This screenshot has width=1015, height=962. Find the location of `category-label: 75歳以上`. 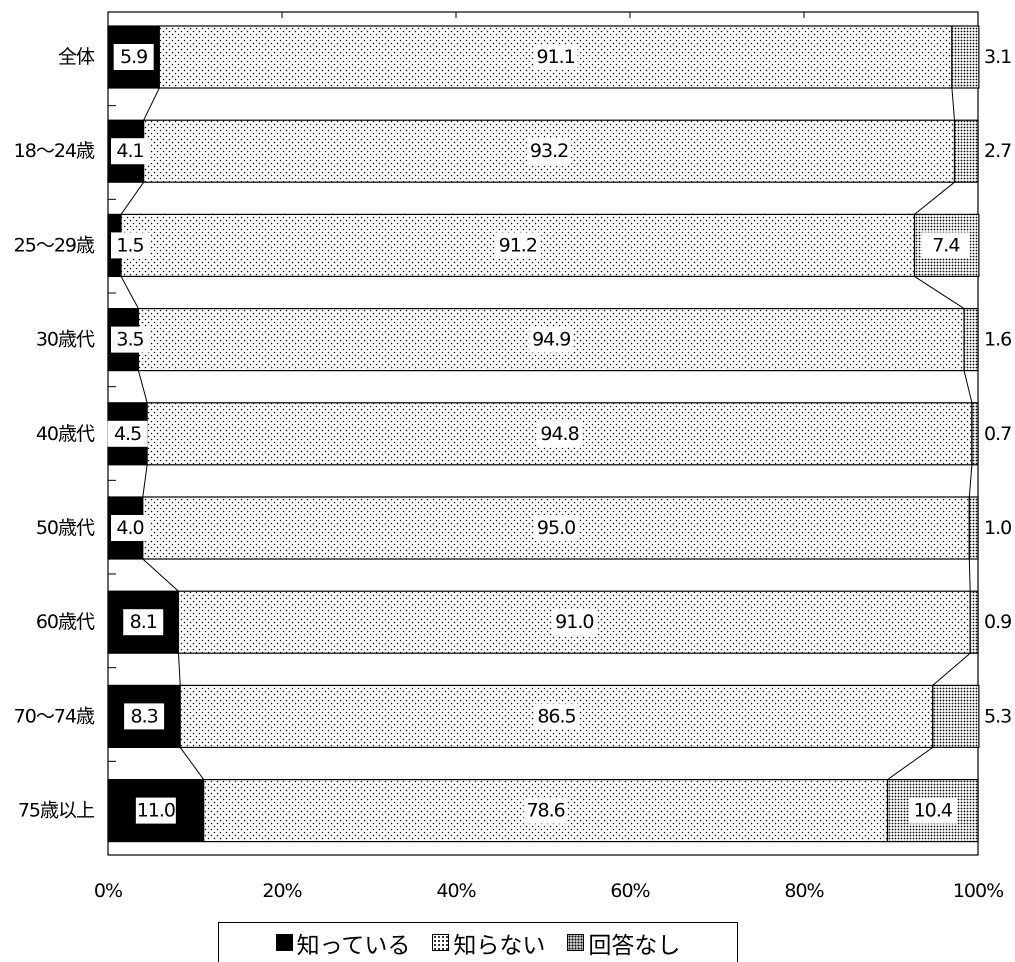

category-label: 75歳以上 is located at coordinates (56, 811).